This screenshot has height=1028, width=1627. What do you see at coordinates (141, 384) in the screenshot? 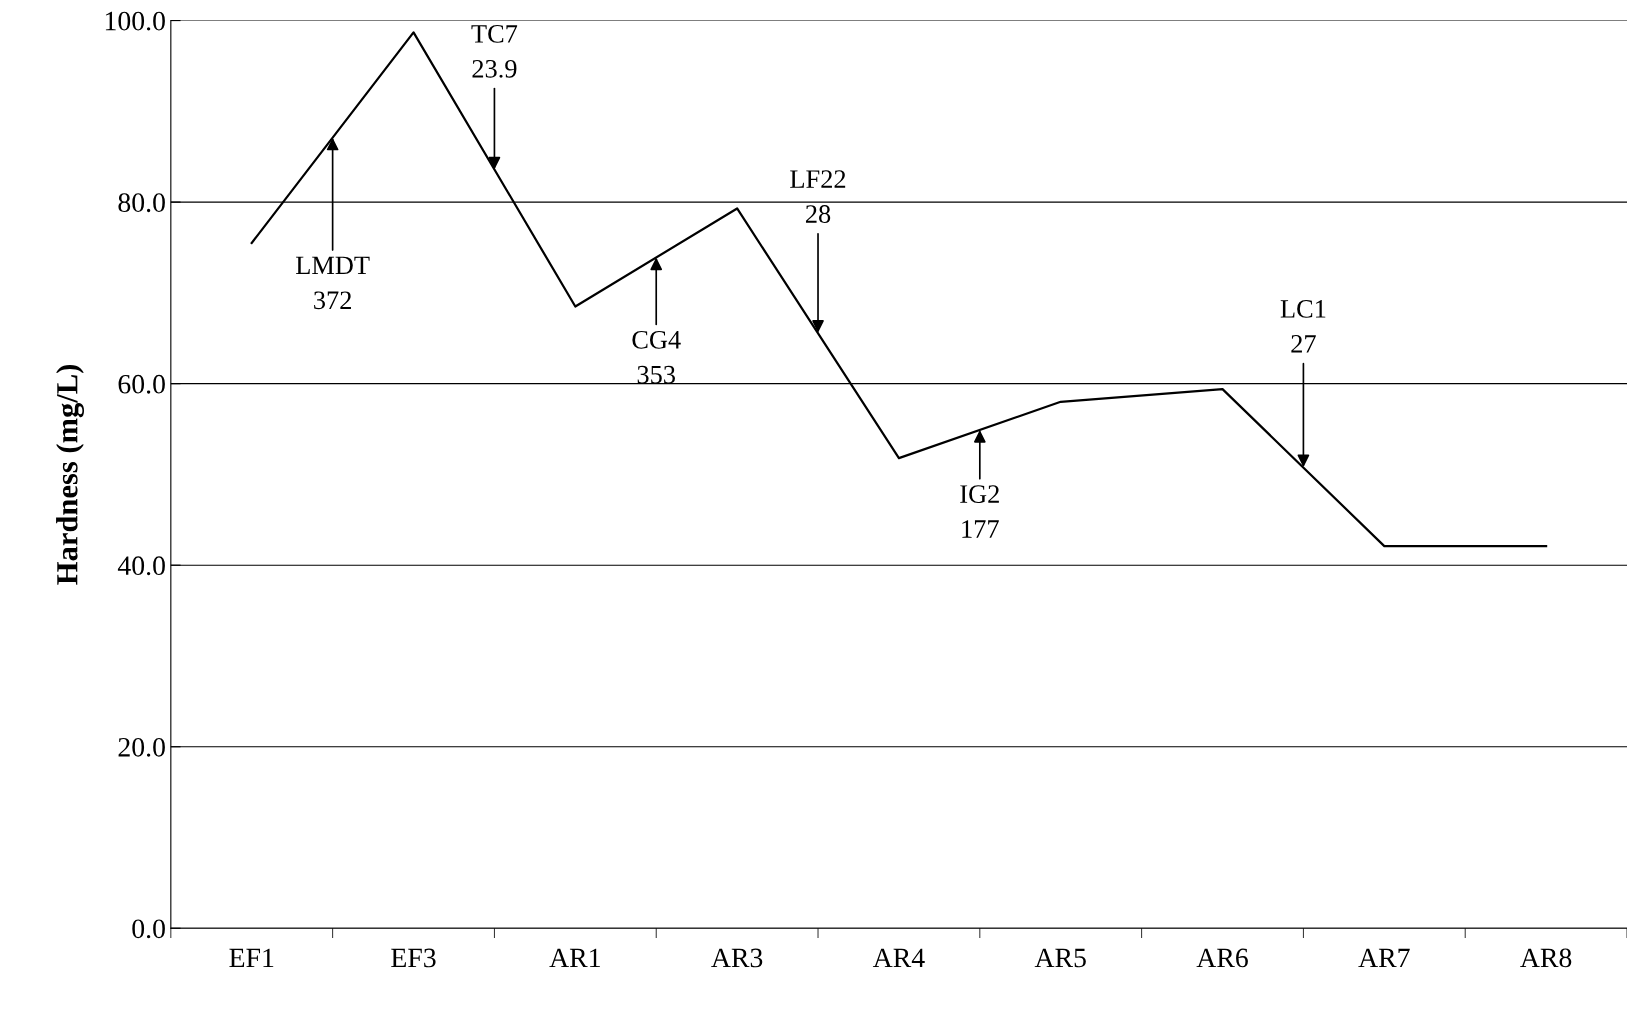
I see `y-tick-label: 60.0` at bounding box center [141, 384].